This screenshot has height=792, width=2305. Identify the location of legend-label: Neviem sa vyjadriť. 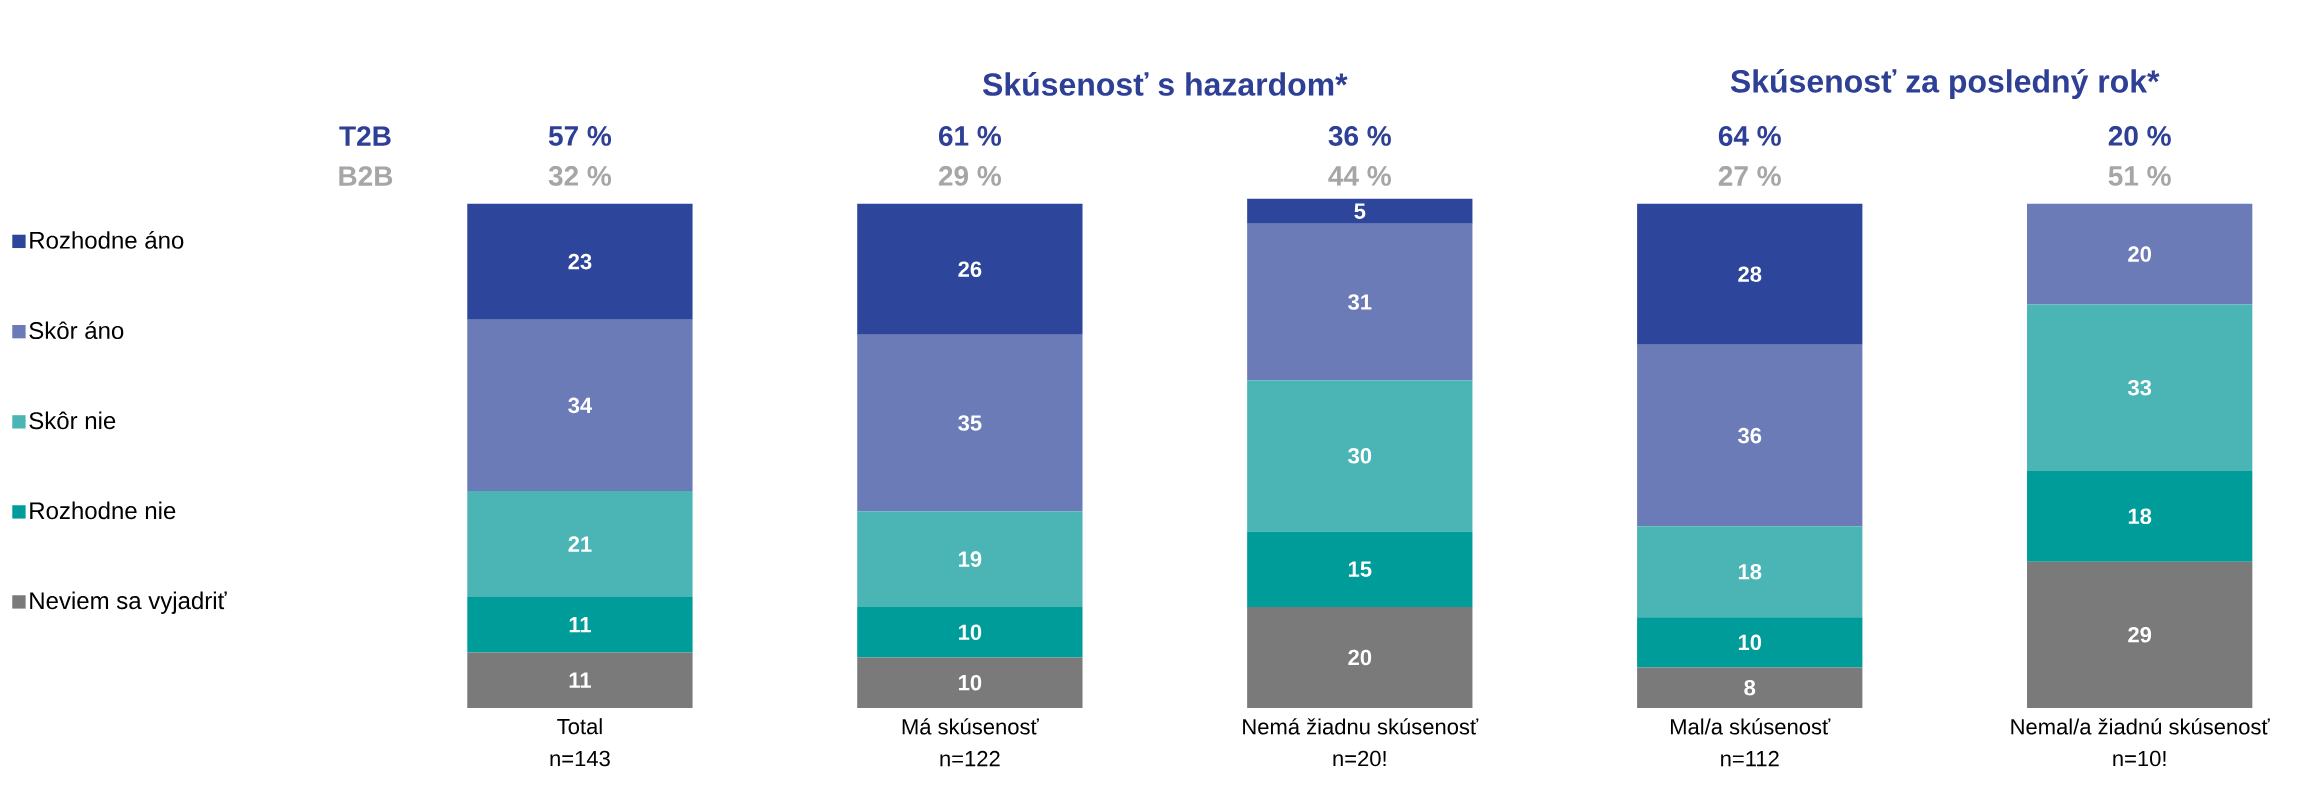
(128, 603).